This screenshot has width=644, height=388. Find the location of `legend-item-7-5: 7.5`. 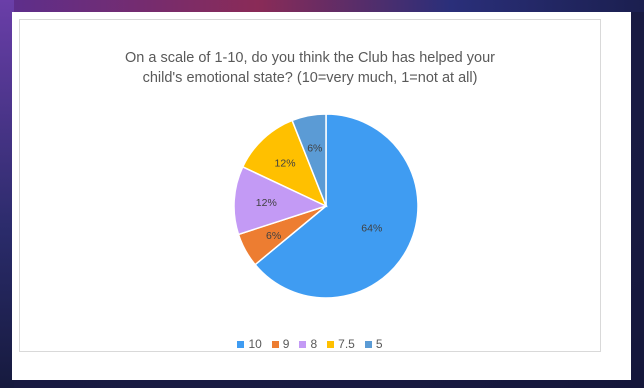

legend-item-7-5: 7.5 is located at coordinates (341, 344).